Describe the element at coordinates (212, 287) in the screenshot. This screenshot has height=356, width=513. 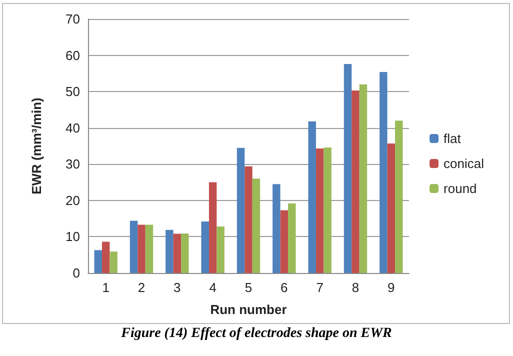
I see `x-tick-label: 4` at that location.